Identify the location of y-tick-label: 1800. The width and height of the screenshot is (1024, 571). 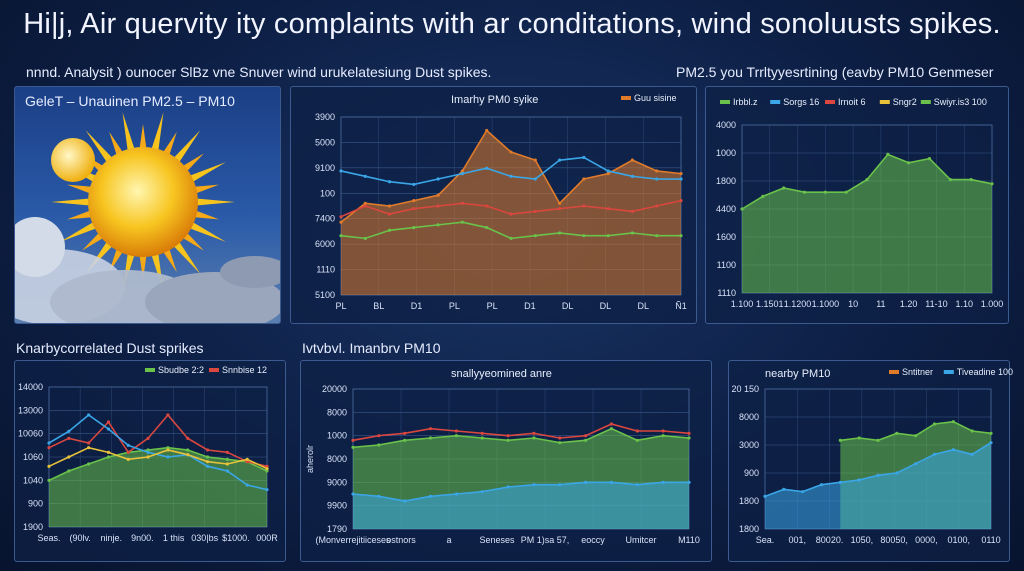
(749, 529).